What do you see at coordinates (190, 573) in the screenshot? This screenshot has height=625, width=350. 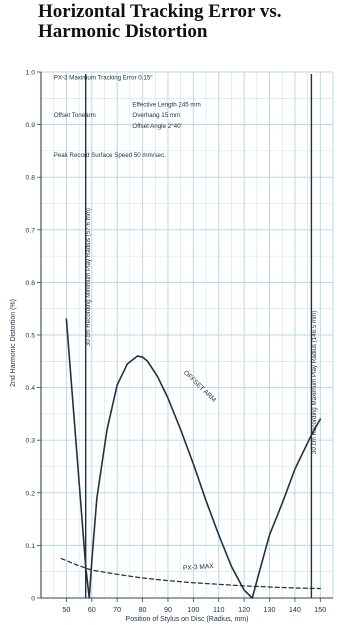 I see `px3-max-series-line` at bounding box center [190, 573].